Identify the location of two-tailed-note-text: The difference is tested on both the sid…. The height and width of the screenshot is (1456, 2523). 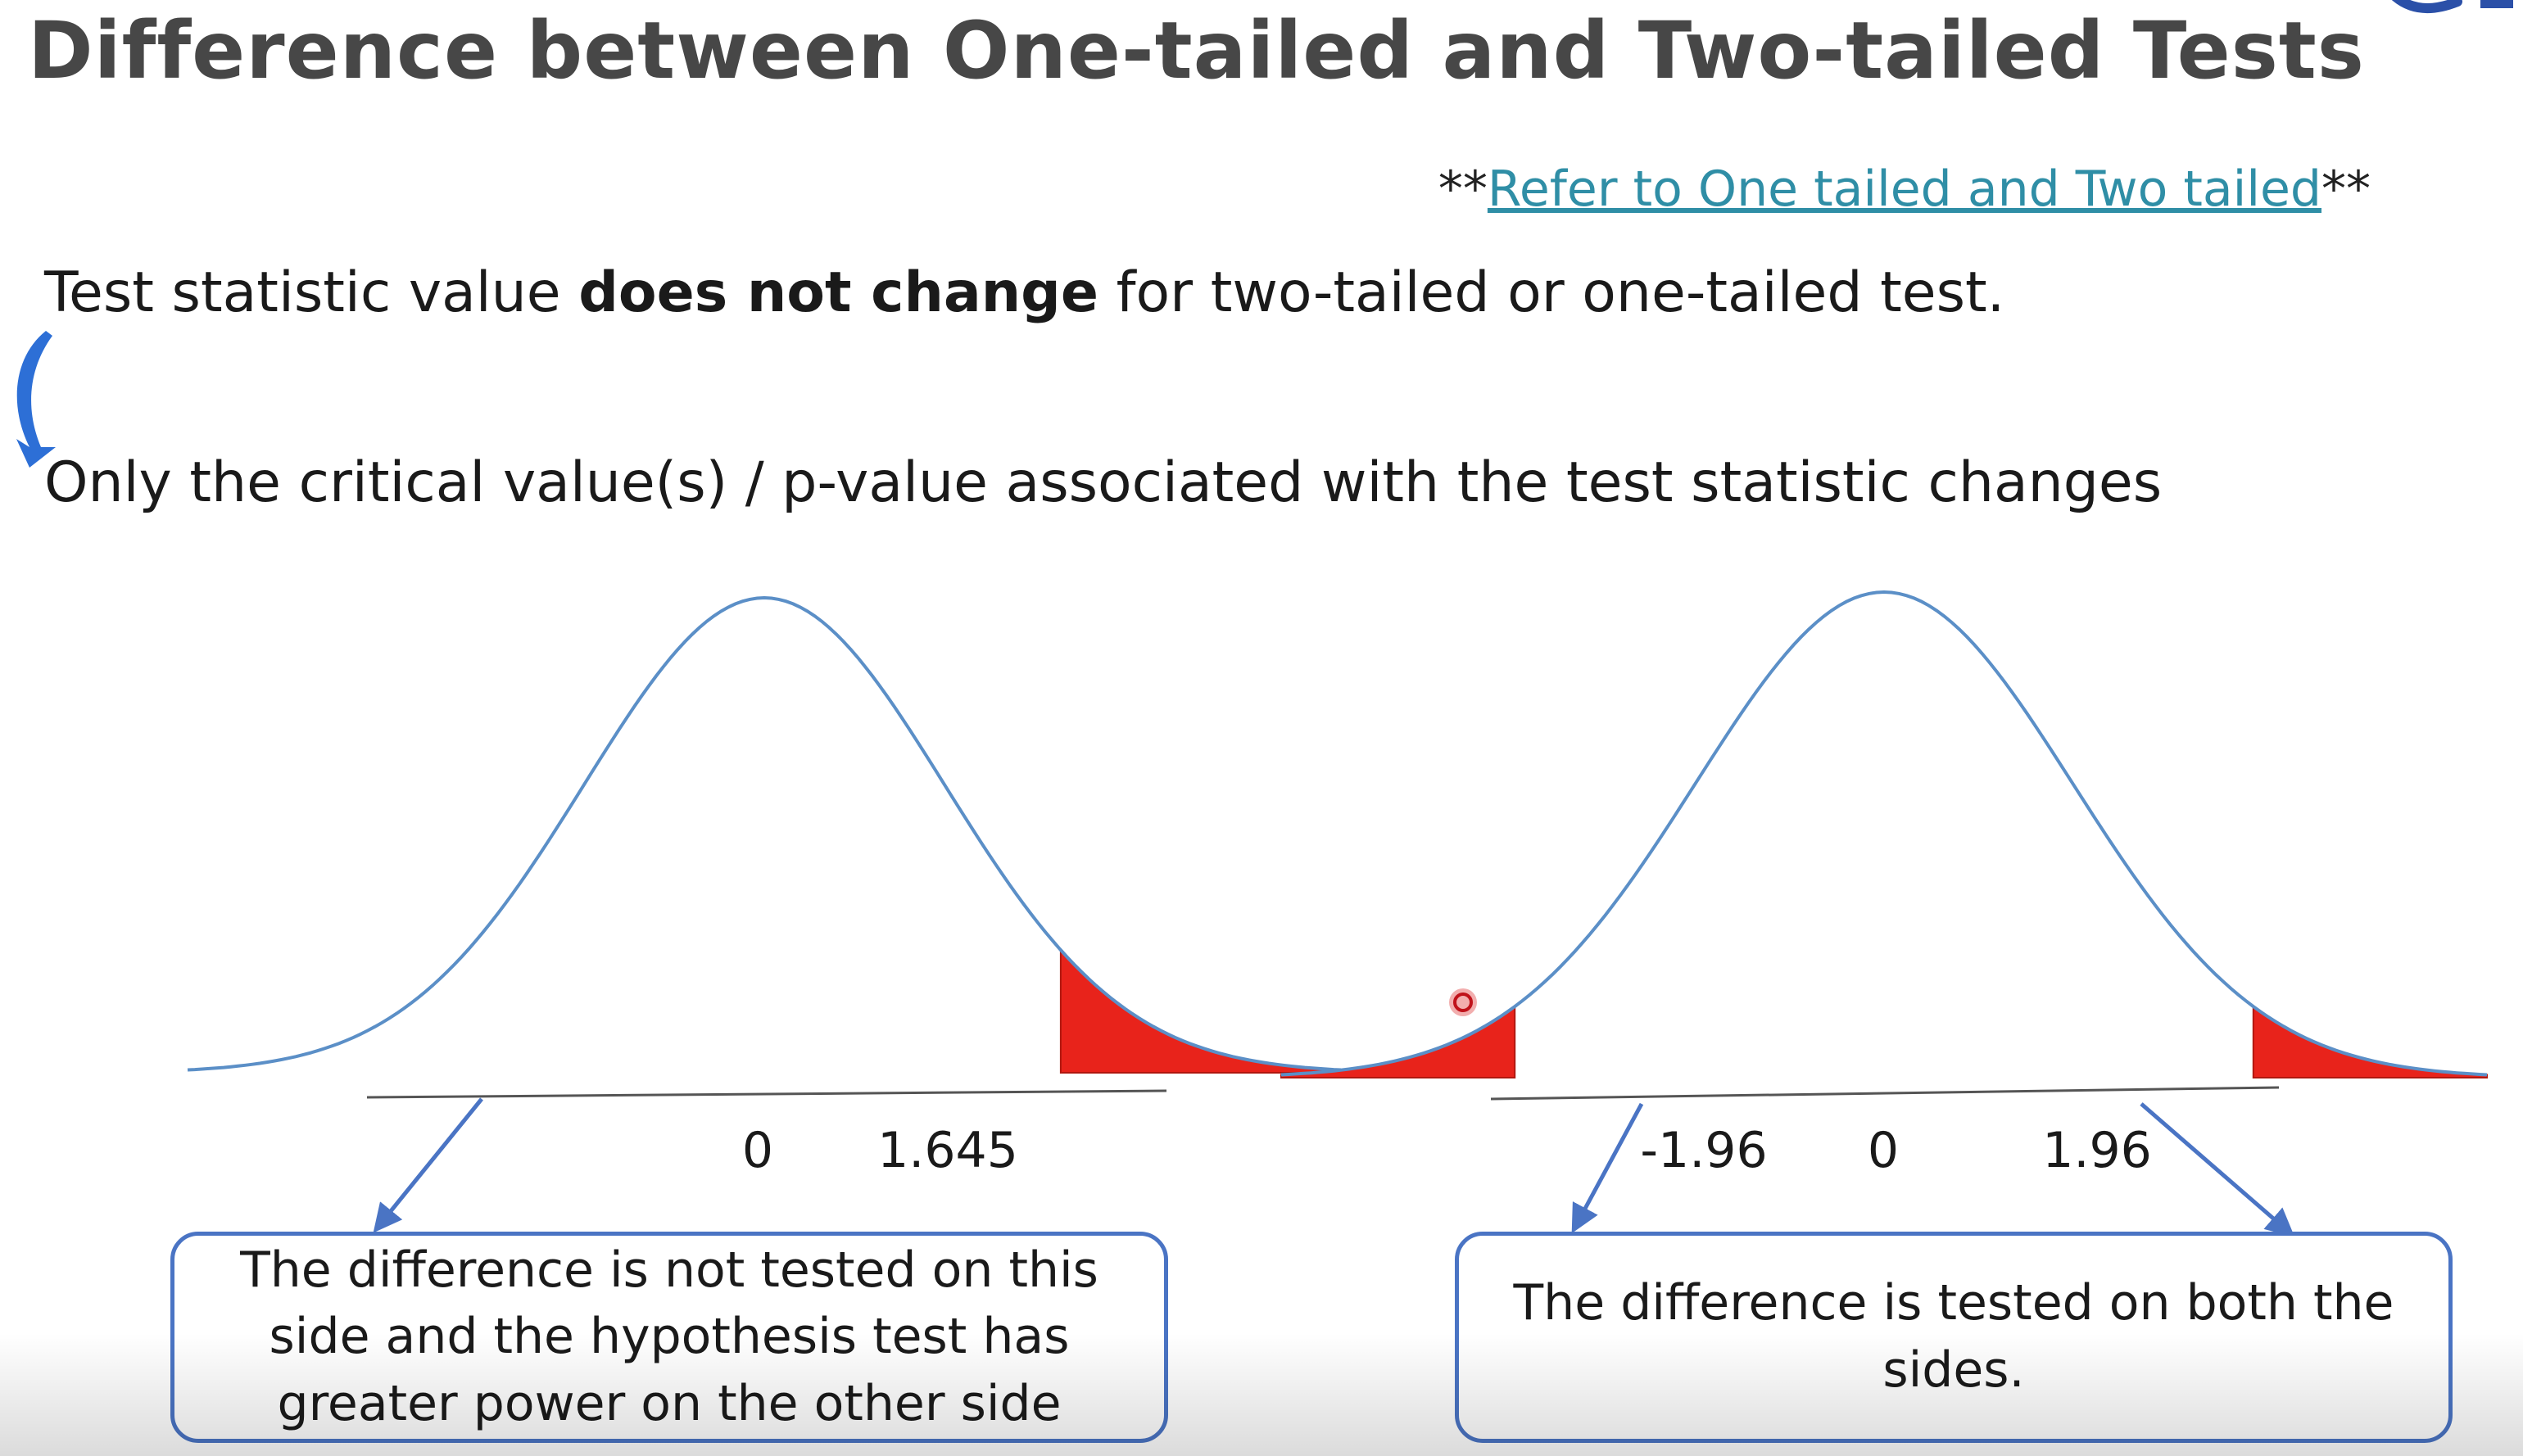
(1953, 1336).